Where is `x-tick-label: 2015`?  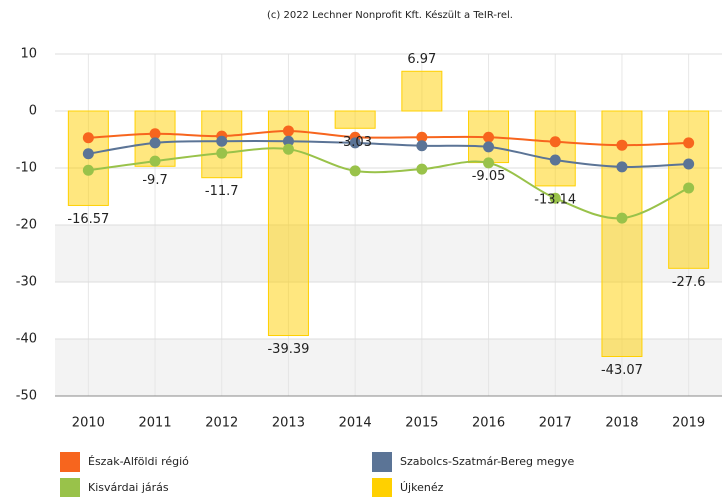
x-tick-label: 2015 is located at coordinates (421, 423).